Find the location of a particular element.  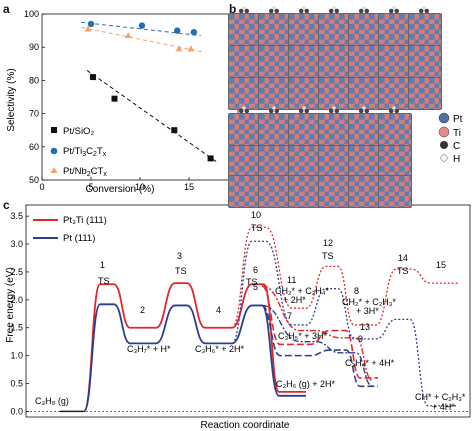

h-atom-icon is located at coordinates (444, 158).